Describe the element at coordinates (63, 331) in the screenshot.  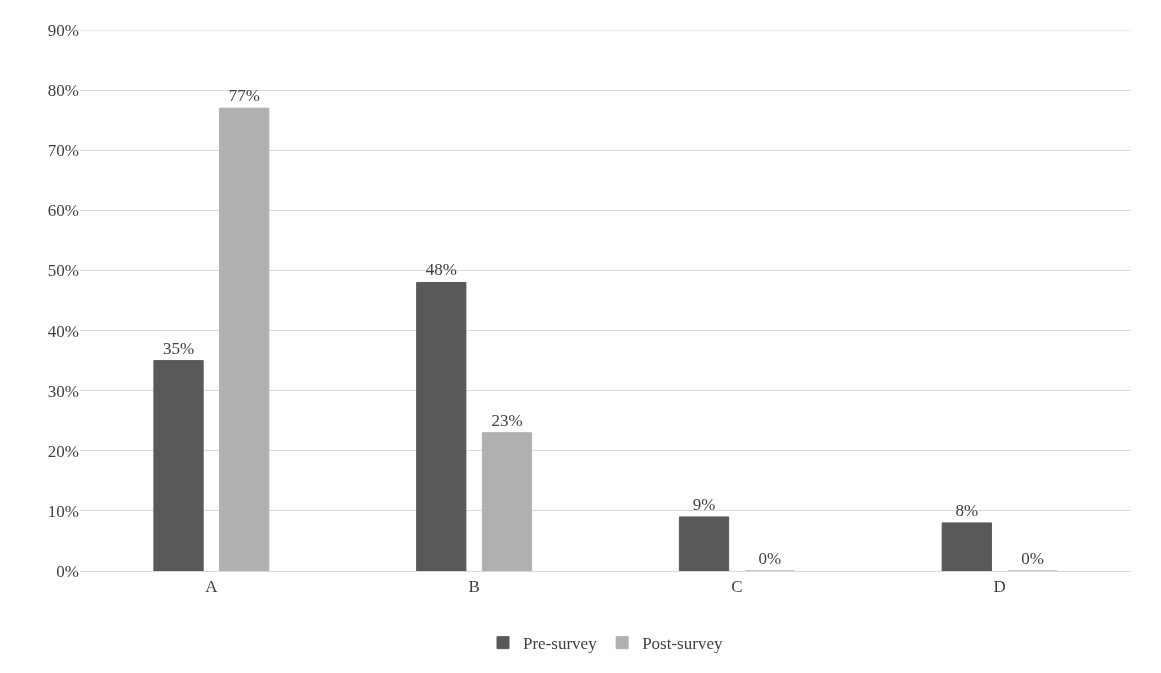
I see `y-tick-label: 40%` at that location.